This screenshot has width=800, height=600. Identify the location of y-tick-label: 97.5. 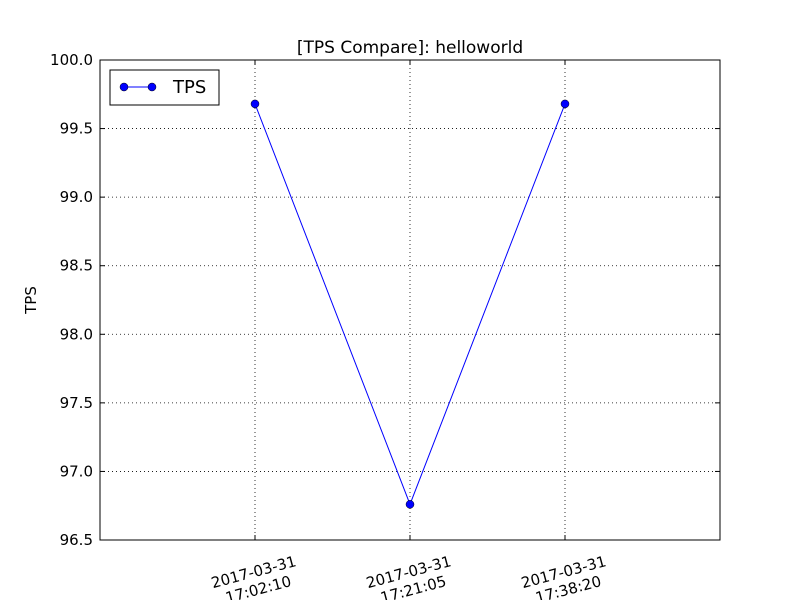
(76, 403).